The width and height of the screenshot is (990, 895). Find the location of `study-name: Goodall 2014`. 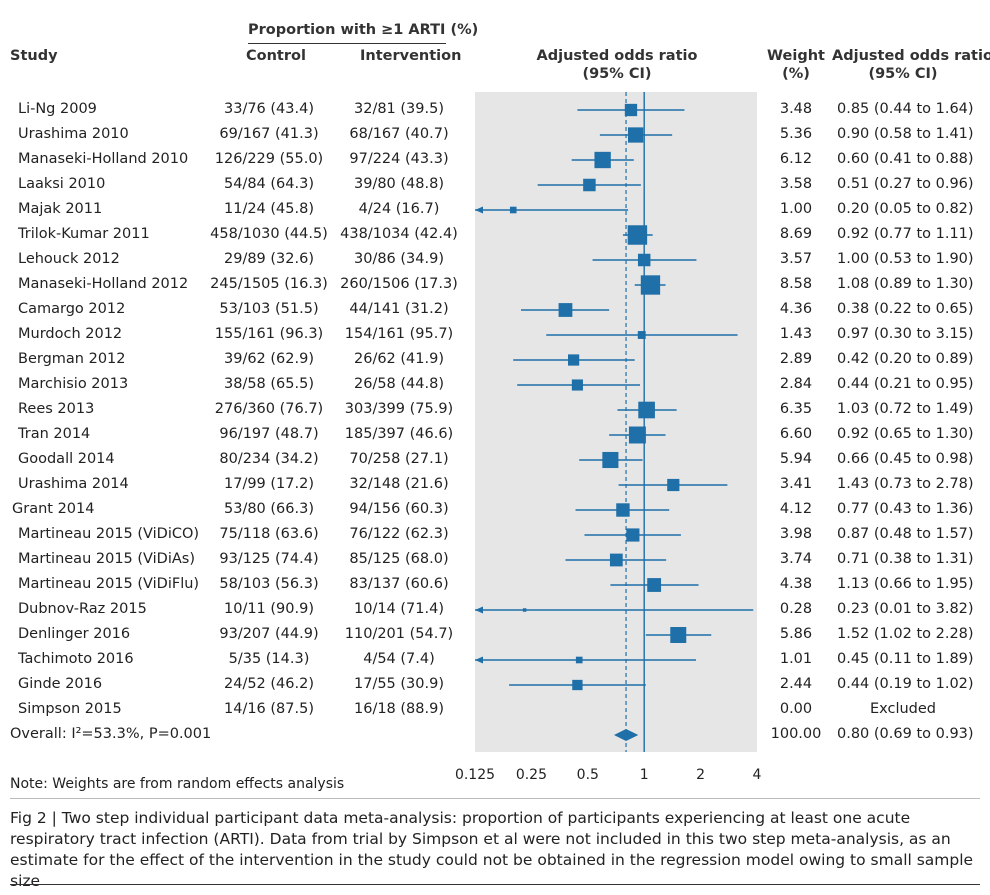

study-name: Goodall 2014 is located at coordinates (66, 459).